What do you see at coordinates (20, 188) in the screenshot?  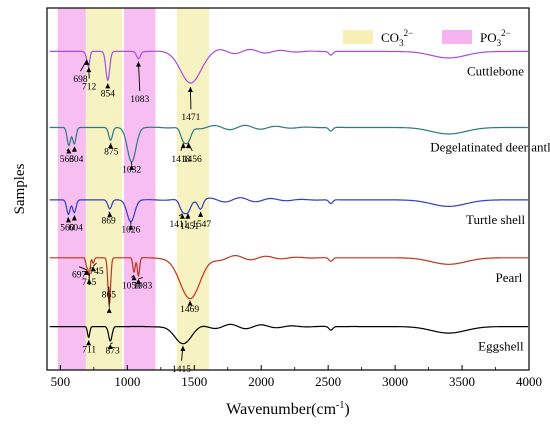 I see `y-axis-label: Samples` at bounding box center [20, 188].